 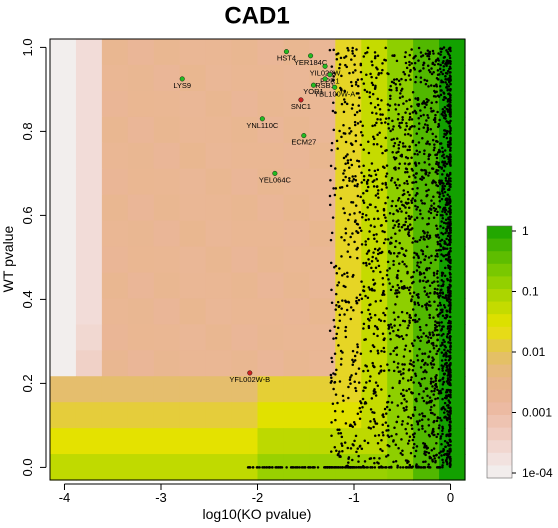 What do you see at coordinates (256, 15) in the screenshot?
I see `chart-title: CAD1` at bounding box center [256, 15].